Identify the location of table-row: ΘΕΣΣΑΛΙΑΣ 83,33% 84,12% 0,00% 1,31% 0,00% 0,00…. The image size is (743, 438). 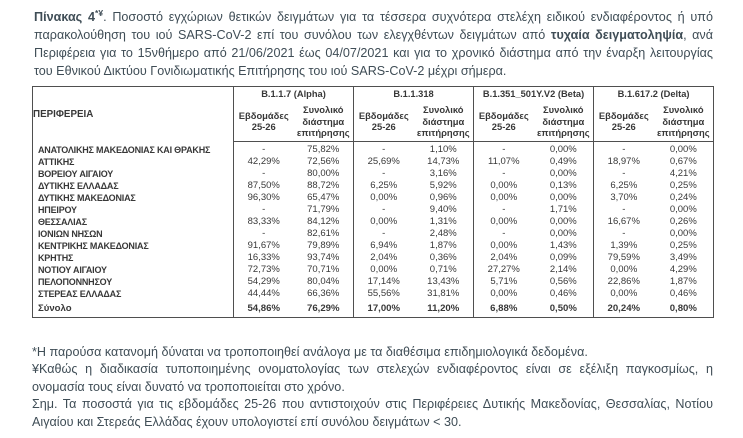
(373, 222).